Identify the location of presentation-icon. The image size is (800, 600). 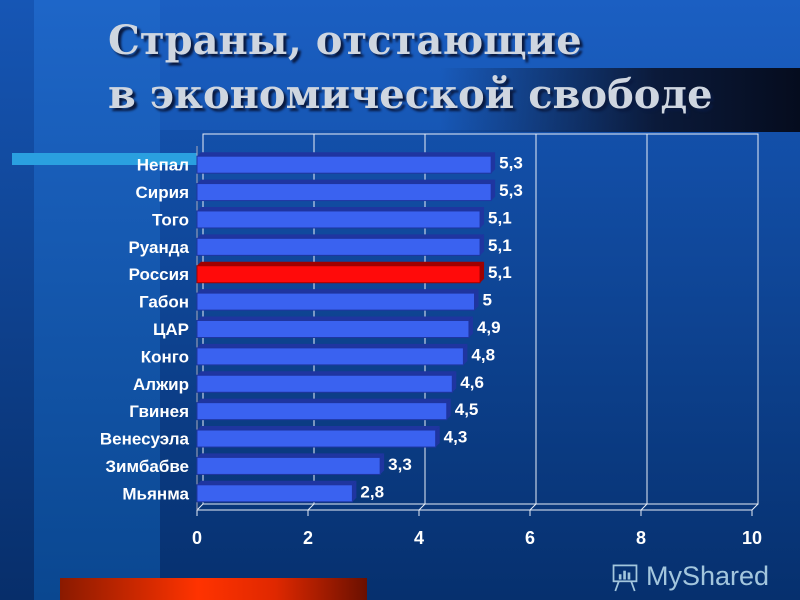
(625, 578).